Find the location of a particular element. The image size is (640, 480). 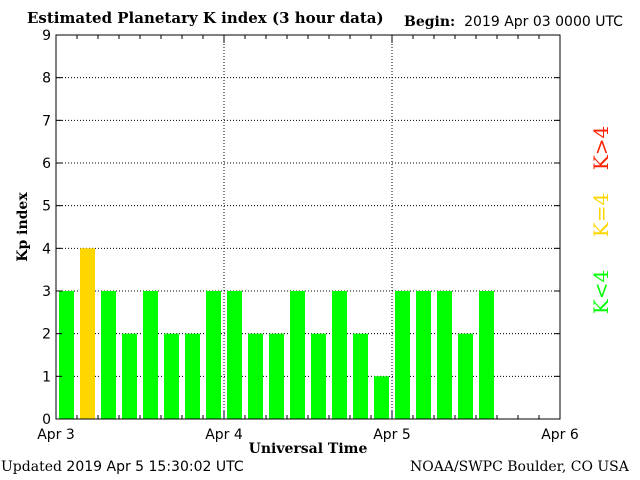

begin-label: Begin: is located at coordinates (430, 22).